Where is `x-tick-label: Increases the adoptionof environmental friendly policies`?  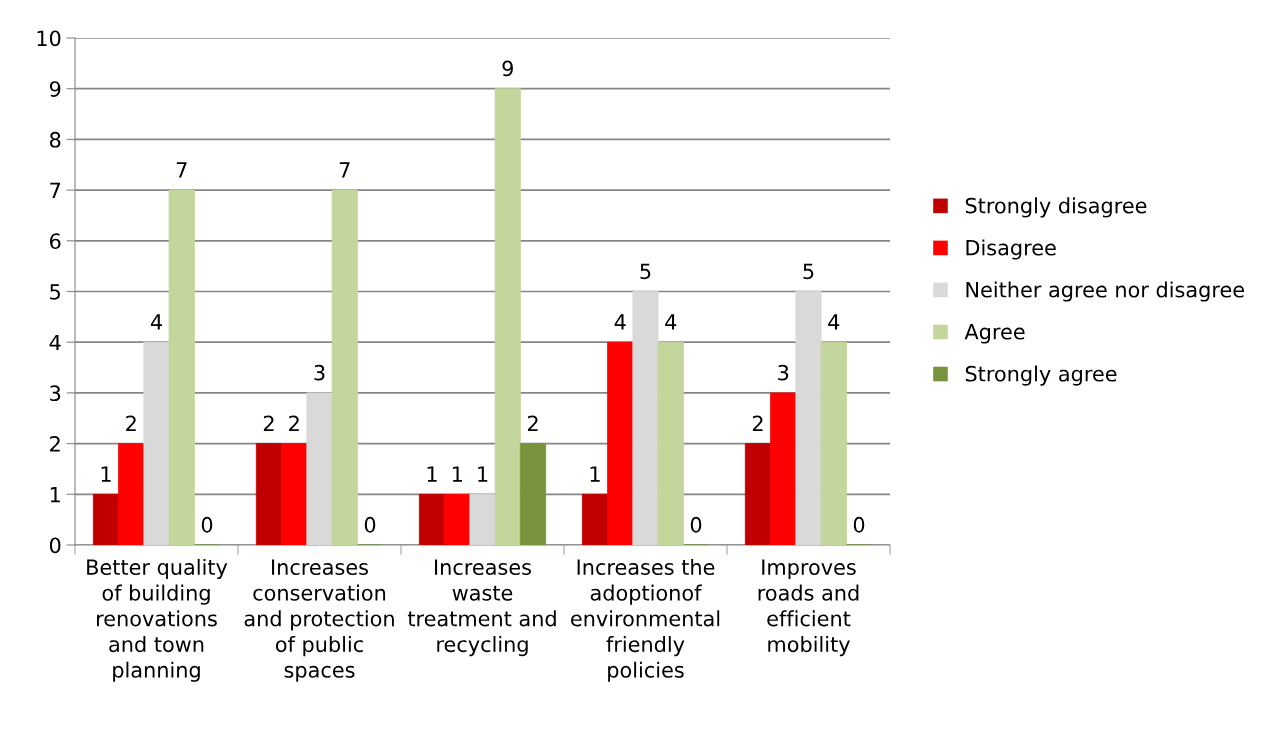 x-tick-label: Increases the adoptionof environmental friendly policies is located at coordinates (645, 620).